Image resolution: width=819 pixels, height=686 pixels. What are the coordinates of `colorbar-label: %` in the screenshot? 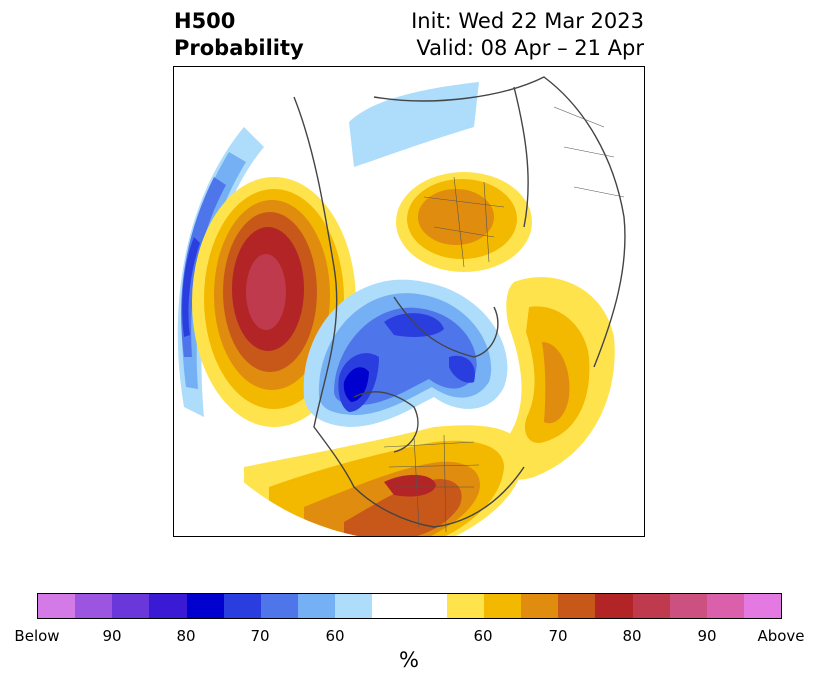 It's located at (409, 660).